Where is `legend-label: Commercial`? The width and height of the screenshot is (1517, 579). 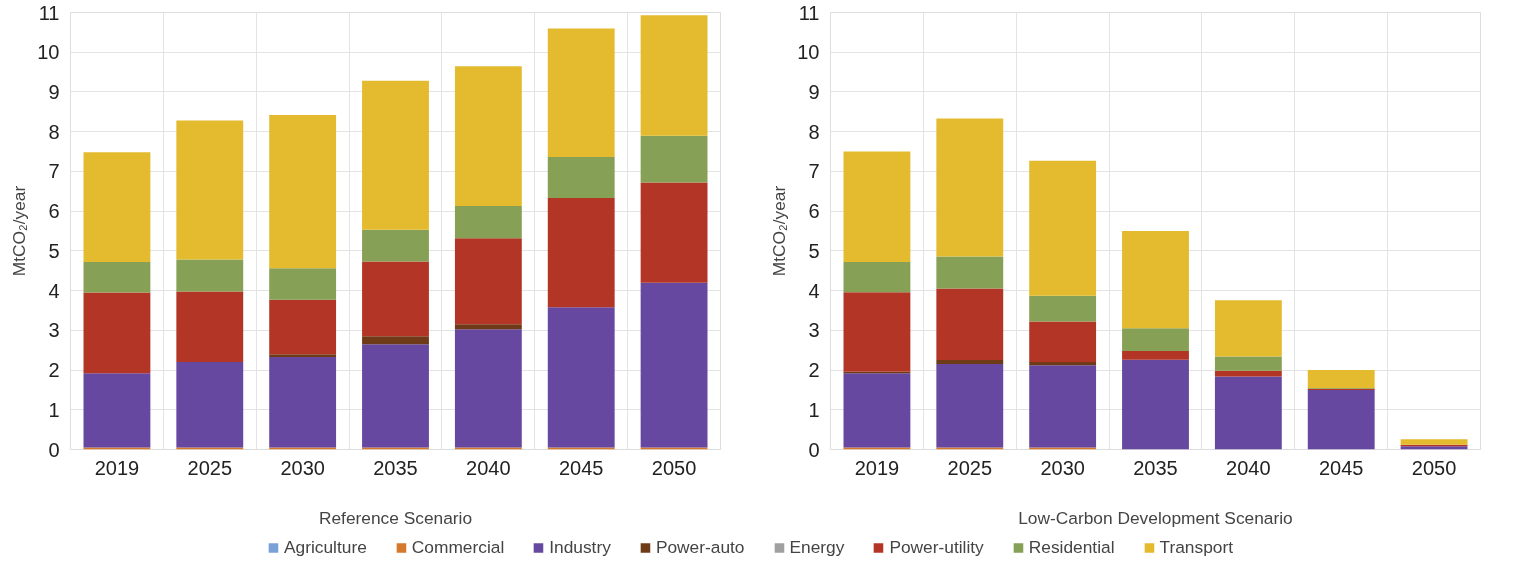
legend-label: Commercial is located at coordinates (458, 547).